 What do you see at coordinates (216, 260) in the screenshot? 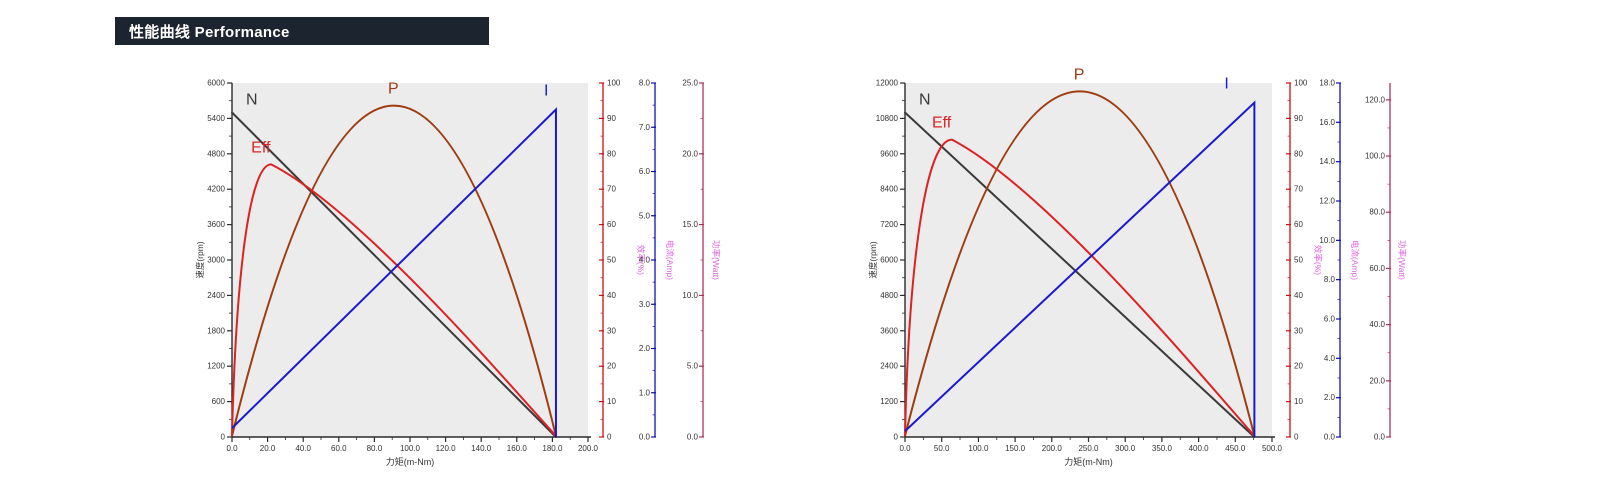
I see `svg-text: 3000` at bounding box center [216, 260].